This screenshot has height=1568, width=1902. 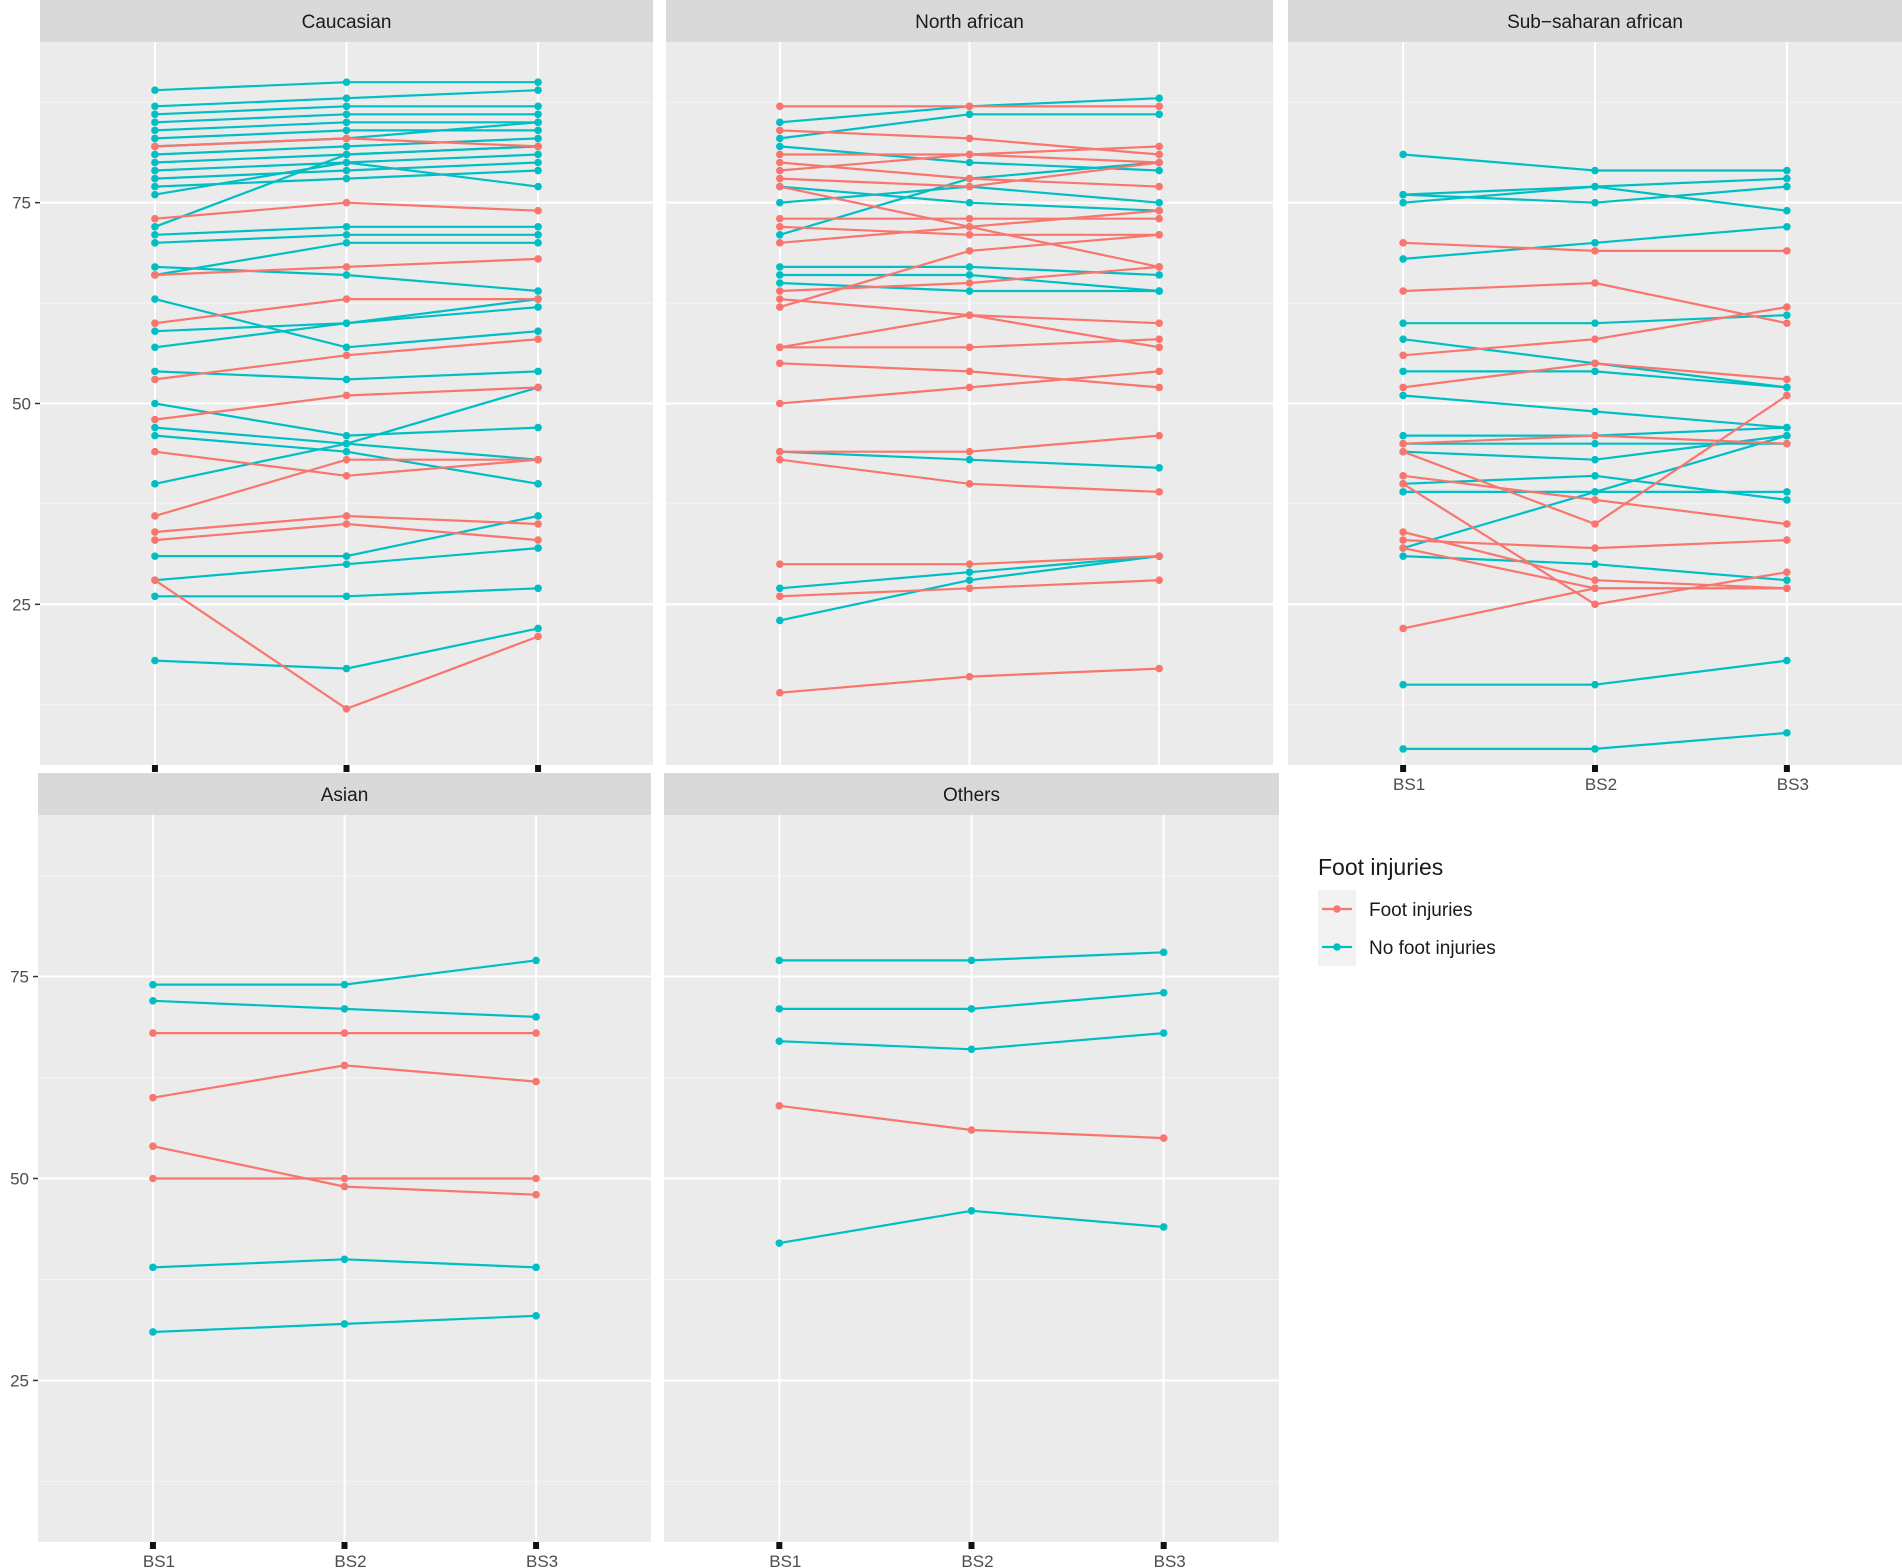 I want to click on facet-strip, so click(x=971, y=794).